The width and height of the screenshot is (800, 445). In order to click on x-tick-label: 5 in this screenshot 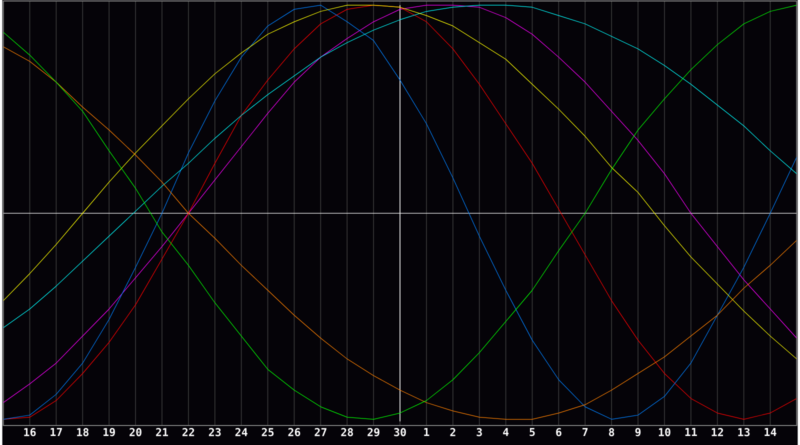, I will do `click(532, 432)`.